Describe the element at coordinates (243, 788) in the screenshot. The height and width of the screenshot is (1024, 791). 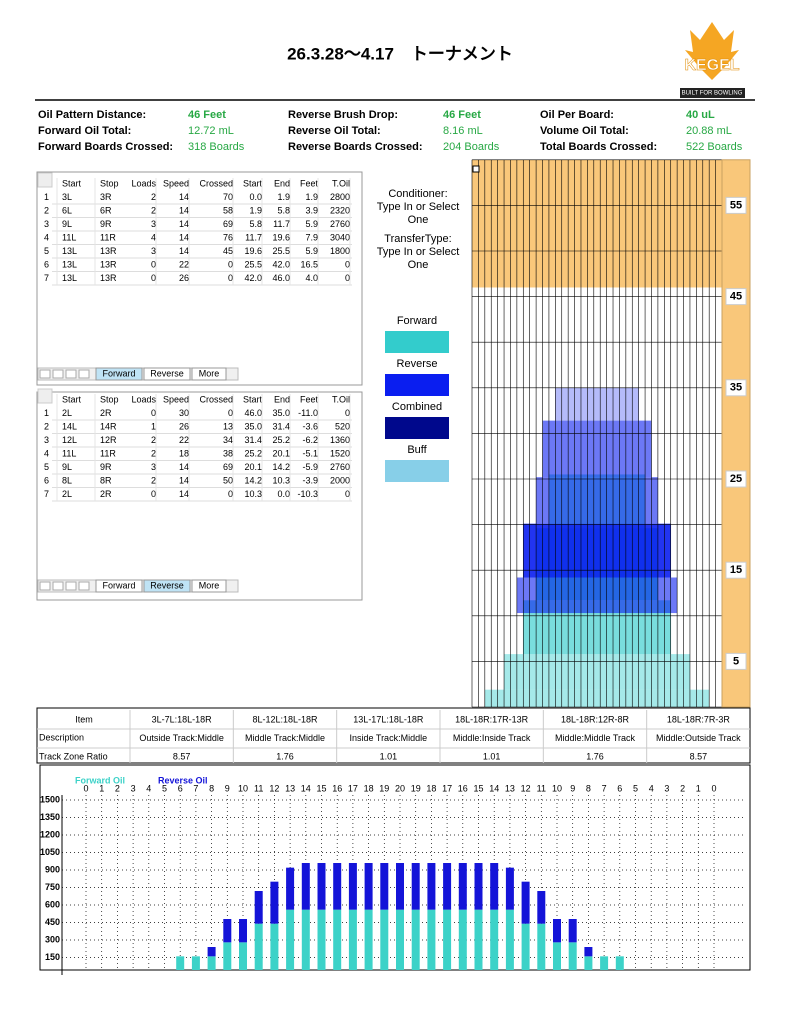
I see `x-tick-label: 10` at that location.